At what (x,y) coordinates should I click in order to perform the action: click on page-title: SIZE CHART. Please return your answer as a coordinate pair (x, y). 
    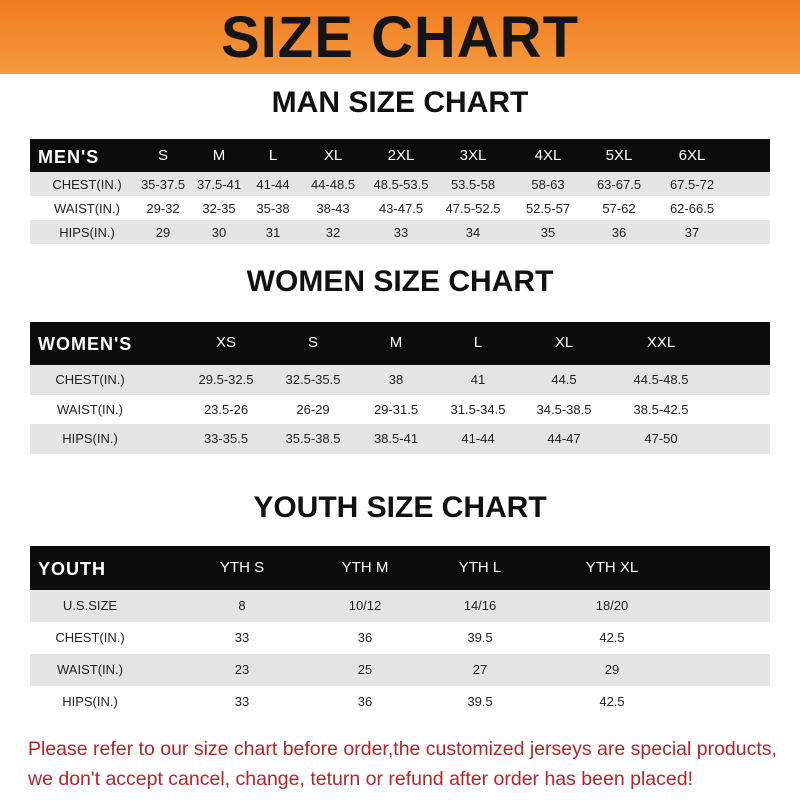
    Looking at the image, I should click on (400, 37).